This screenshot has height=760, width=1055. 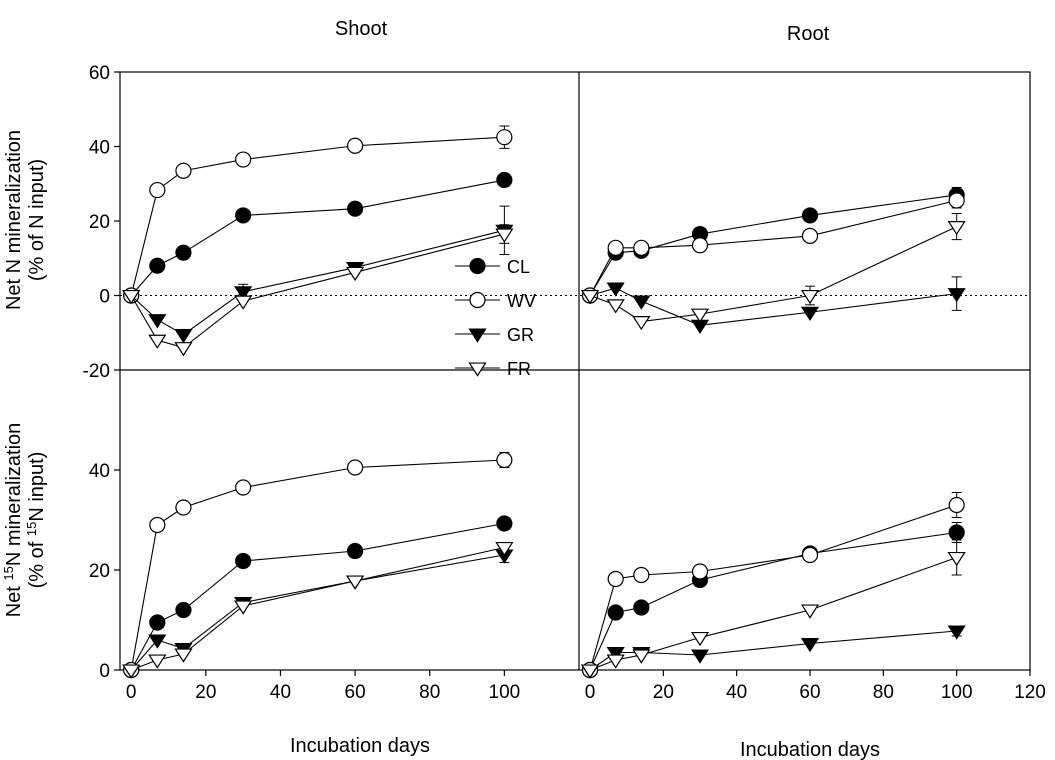 What do you see at coordinates (99, 471) in the screenshot?
I see `bottom-y-tick-label: 40` at bounding box center [99, 471].